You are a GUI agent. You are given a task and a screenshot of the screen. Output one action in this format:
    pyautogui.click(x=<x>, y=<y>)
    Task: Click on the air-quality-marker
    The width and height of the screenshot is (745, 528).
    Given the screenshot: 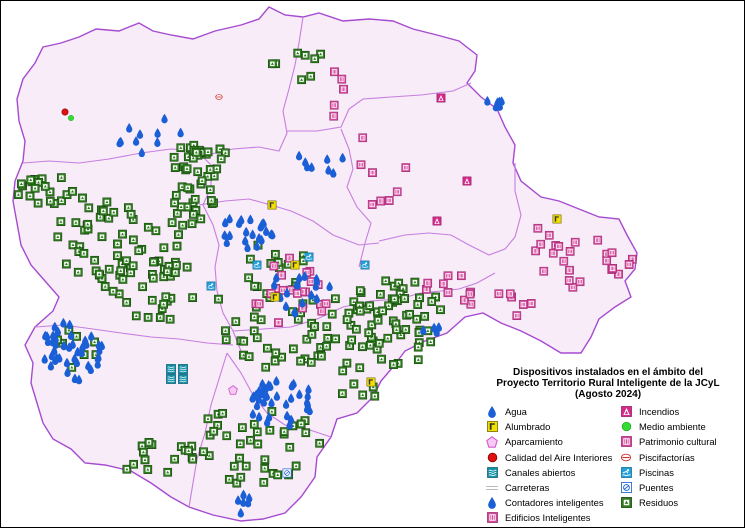 What is the action you would take?
    pyautogui.click(x=65, y=112)
    